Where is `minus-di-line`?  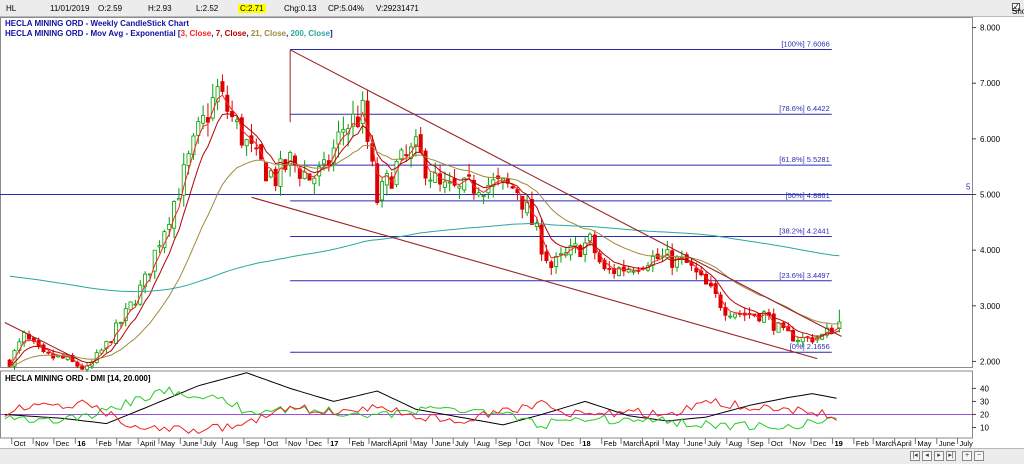 minus-di-line is located at coordinates (420, 415).